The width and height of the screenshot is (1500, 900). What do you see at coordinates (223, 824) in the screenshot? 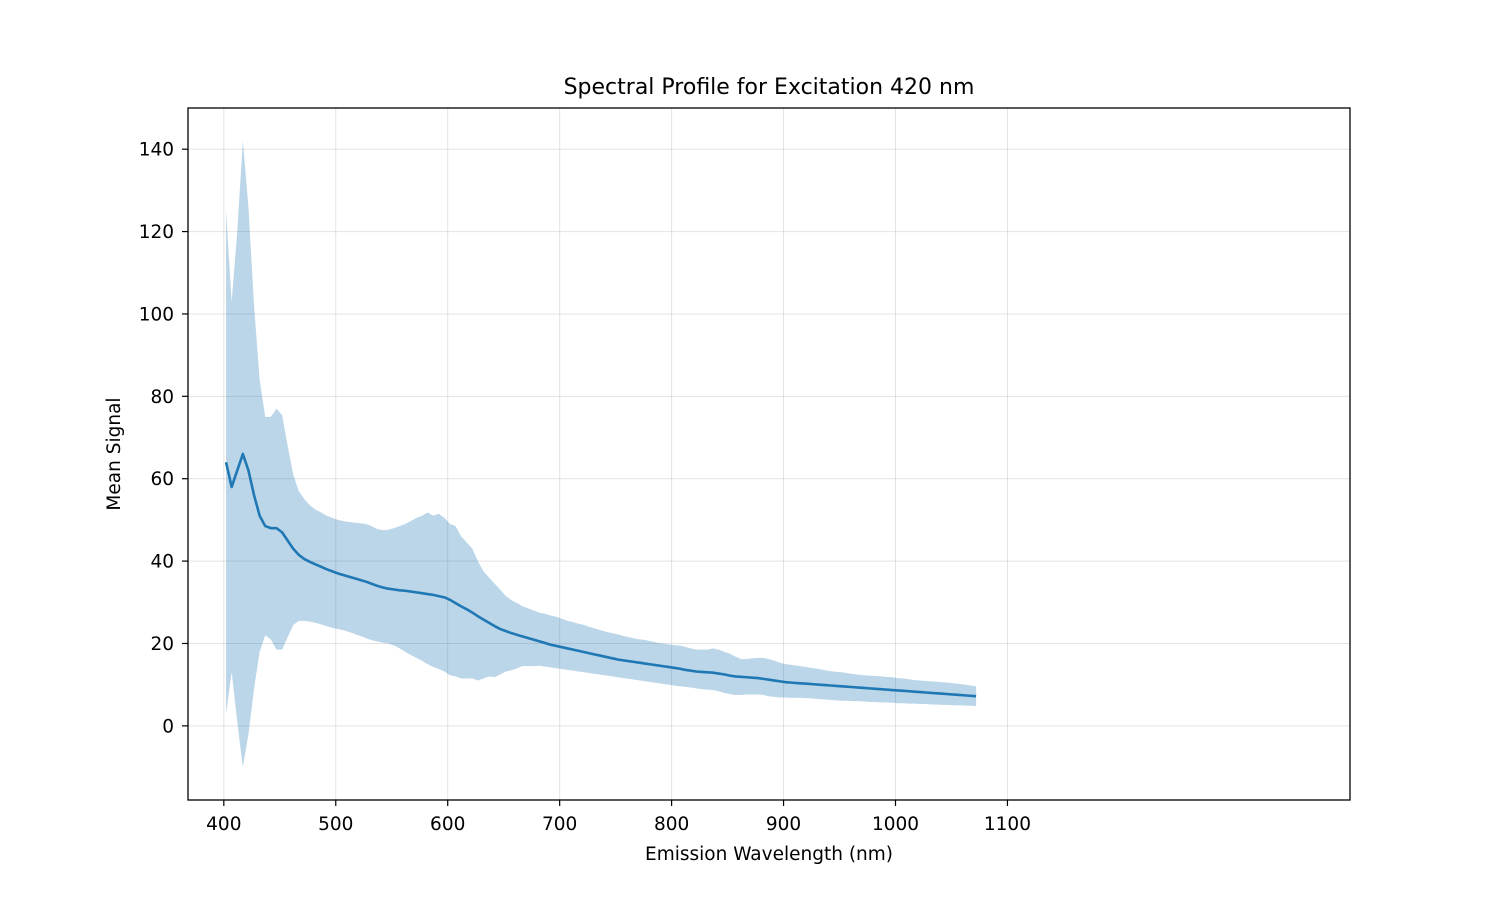
I see `x-tick-label: 400` at bounding box center [223, 824].